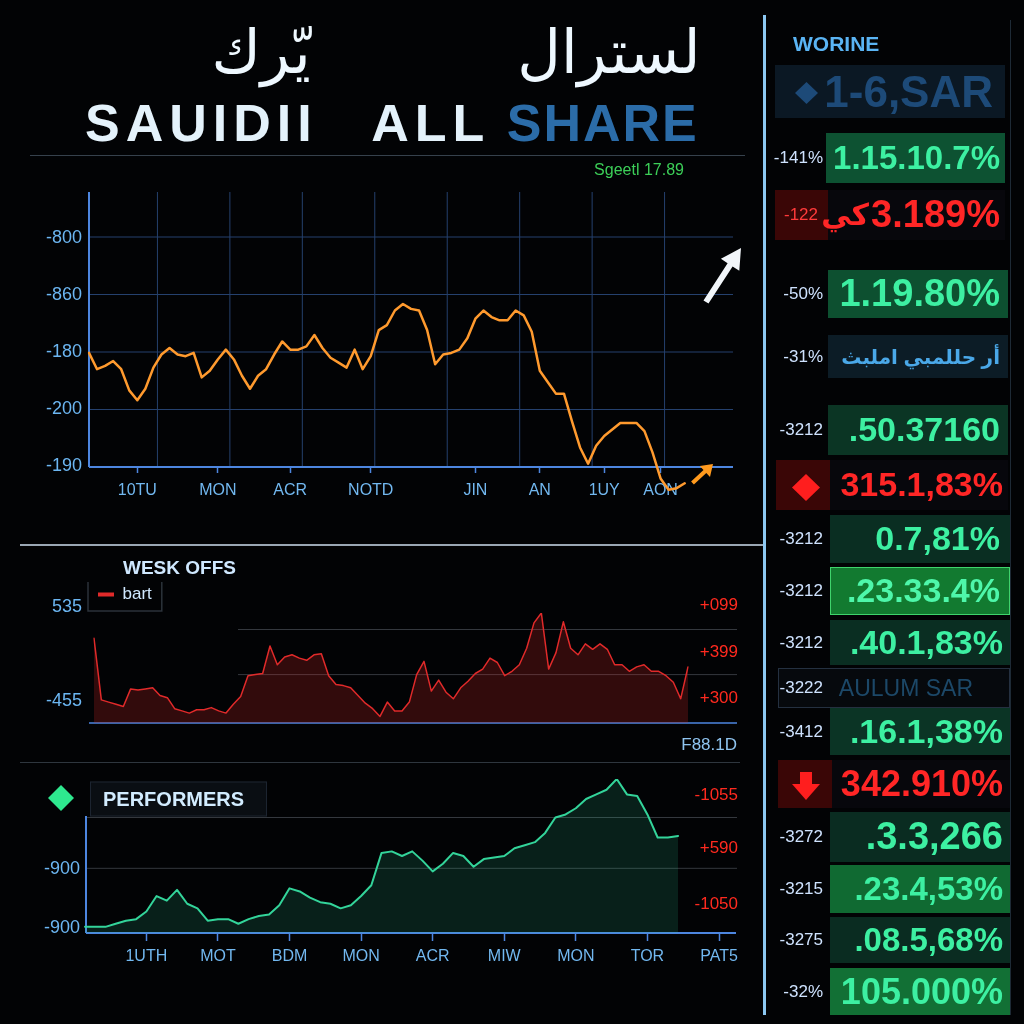 The image size is (1024, 1024). Describe the element at coordinates (719, 956) in the screenshot. I see `x-tick-label: PAT5` at that location.